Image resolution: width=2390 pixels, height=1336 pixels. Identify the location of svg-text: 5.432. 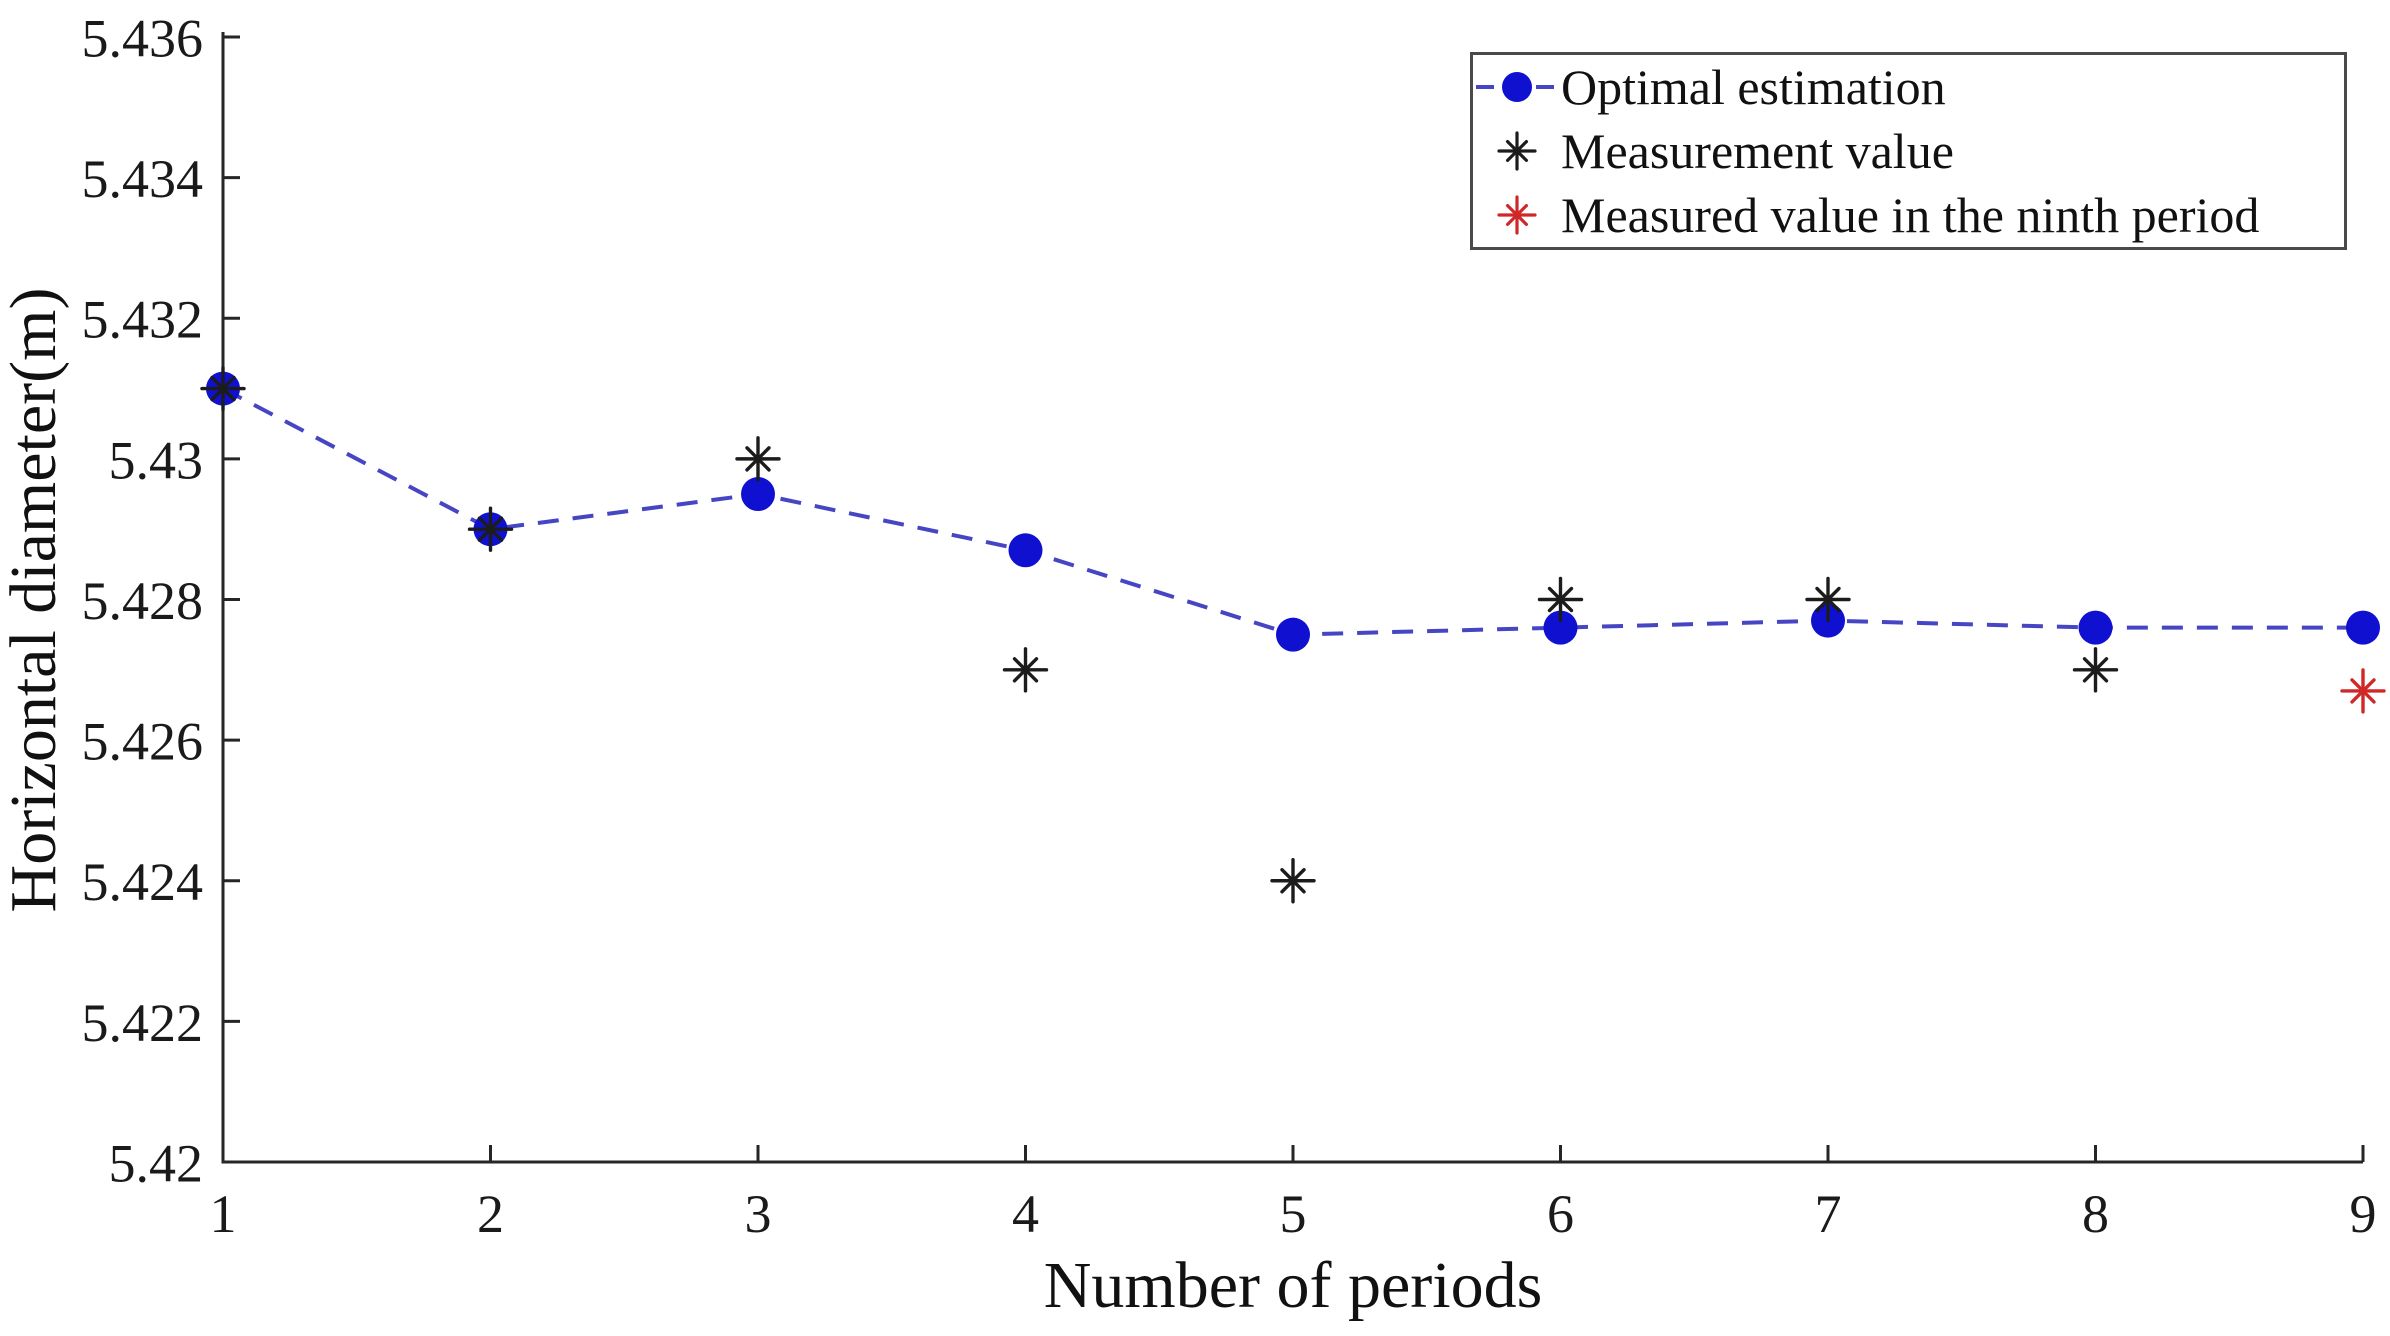
(143, 320).